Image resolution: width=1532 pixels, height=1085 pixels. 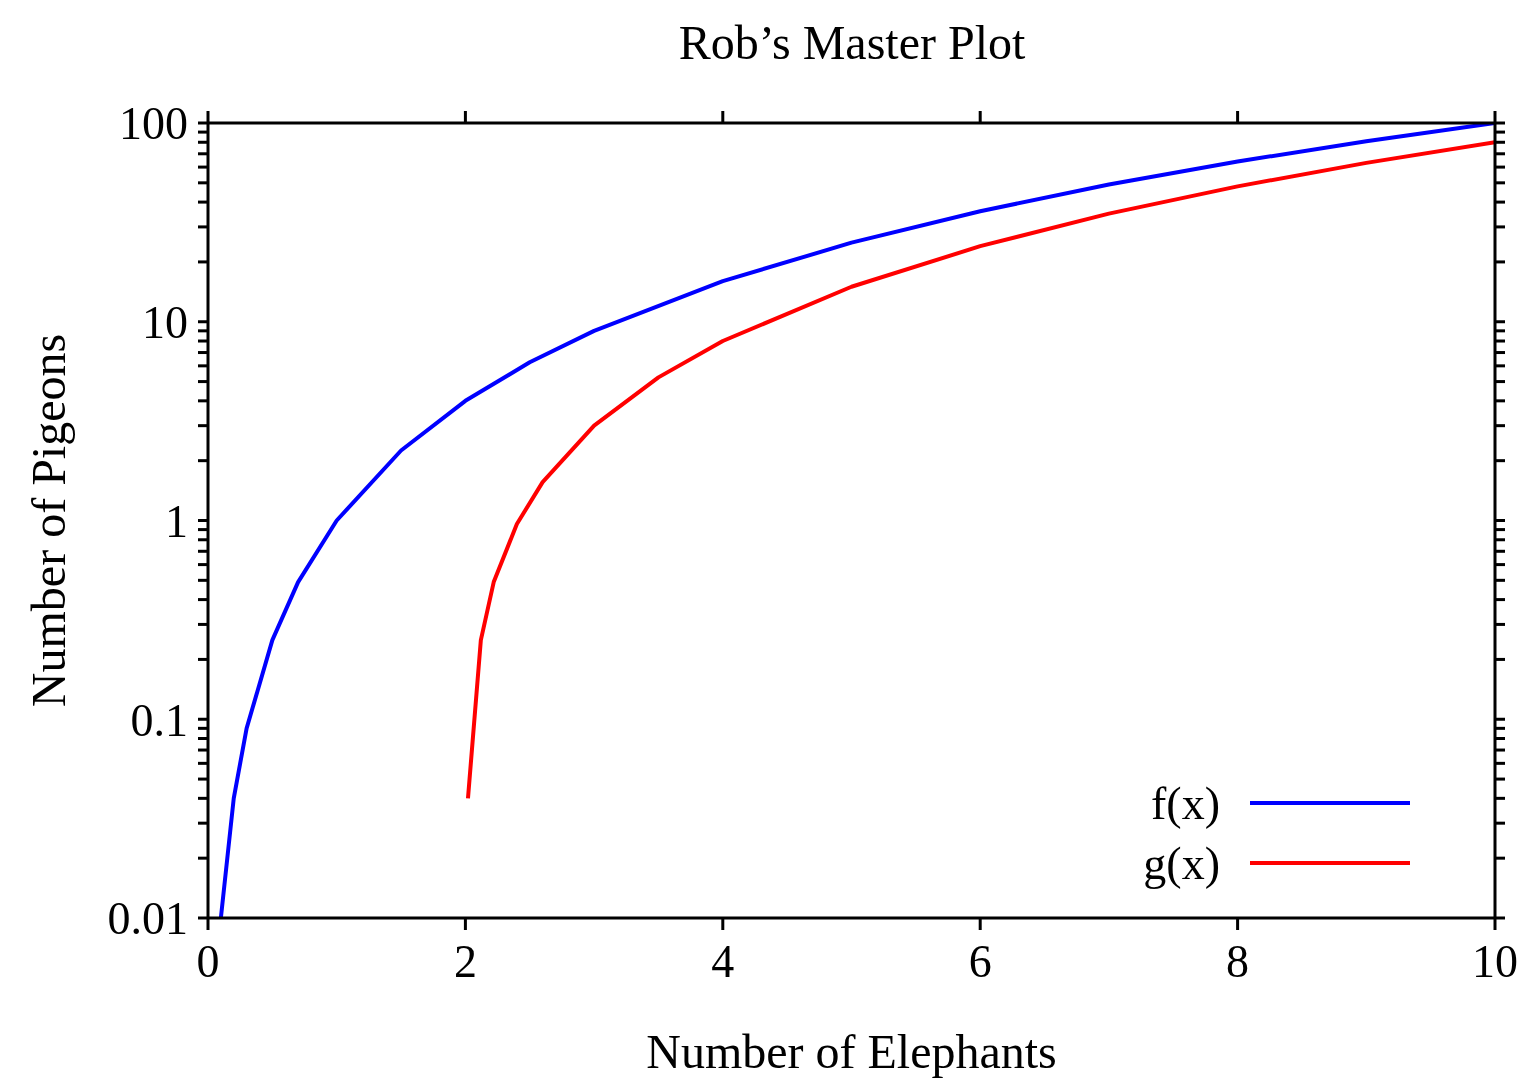 I want to click on x-tick-label: 8, so click(x=1238, y=961).